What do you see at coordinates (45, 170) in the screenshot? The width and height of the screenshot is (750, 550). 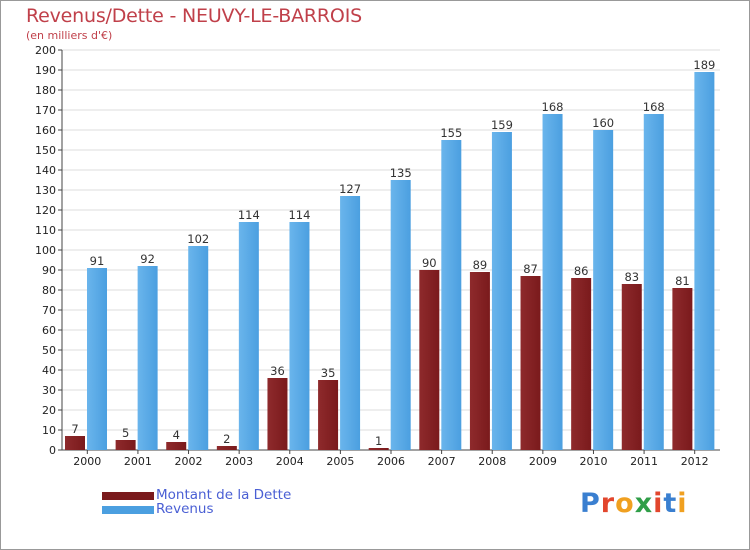 I see `y-tick-label: 140` at bounding box center [45, 170].